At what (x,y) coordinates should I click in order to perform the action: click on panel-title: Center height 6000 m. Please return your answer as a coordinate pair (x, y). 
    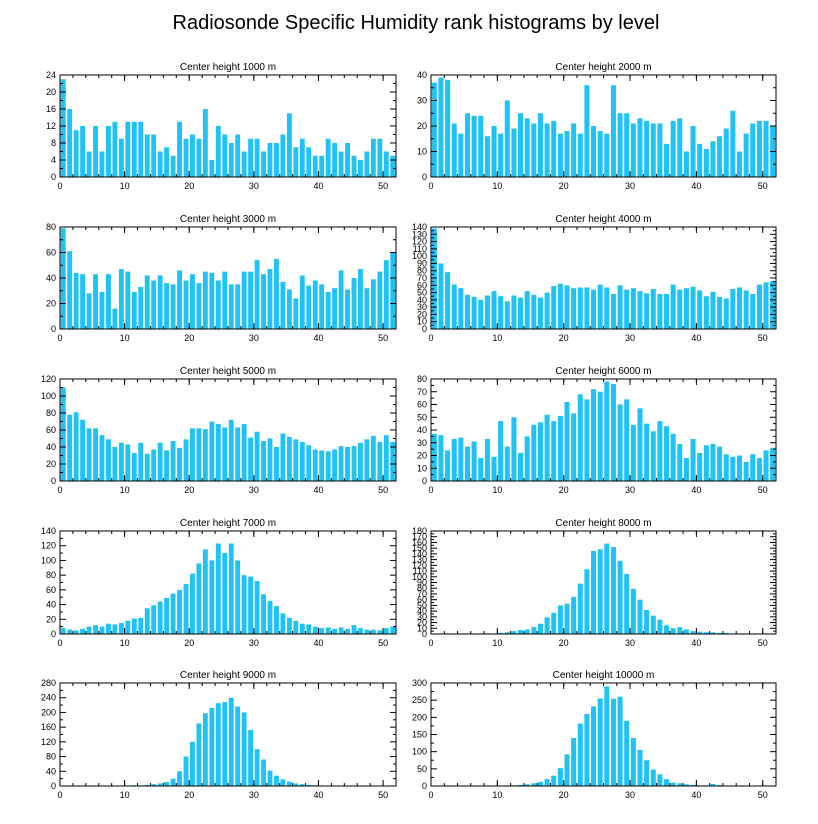
    Looking at the image, I should click on (603, 371).